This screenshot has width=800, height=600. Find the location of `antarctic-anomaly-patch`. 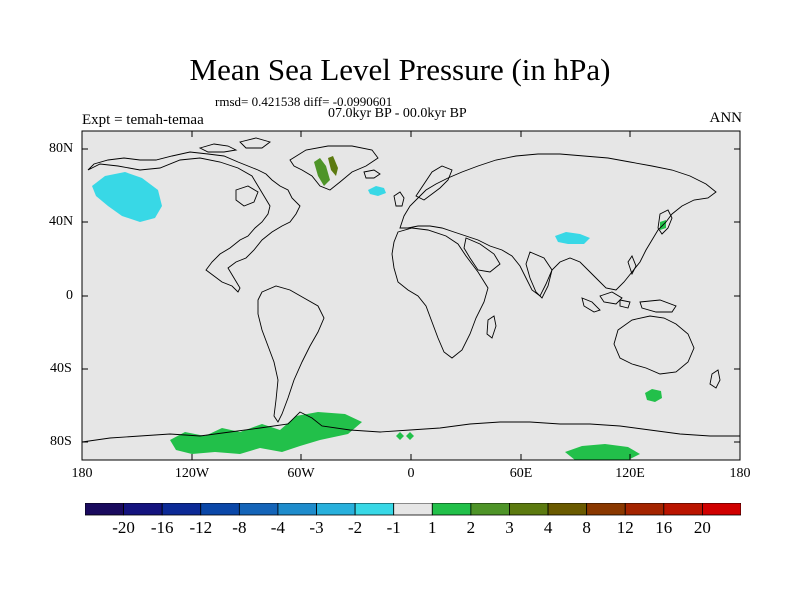

antarctic-anomaly-patch is located at coordinates (266, 433).